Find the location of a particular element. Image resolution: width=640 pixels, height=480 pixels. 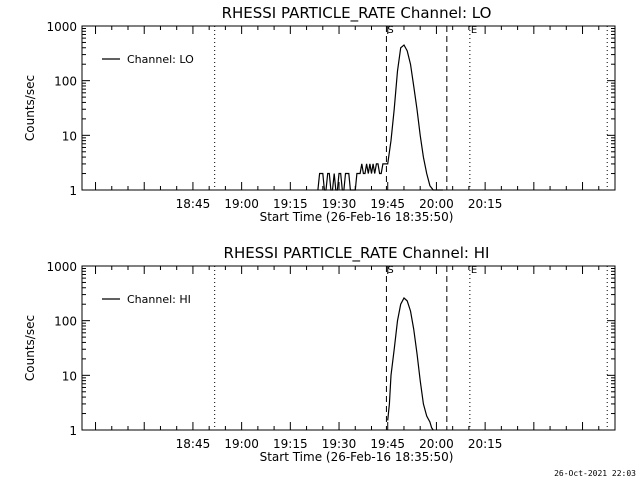

chart-title: RHESSI PARTICLE_RATE Channel: LO is located at coordinates (357, 13).